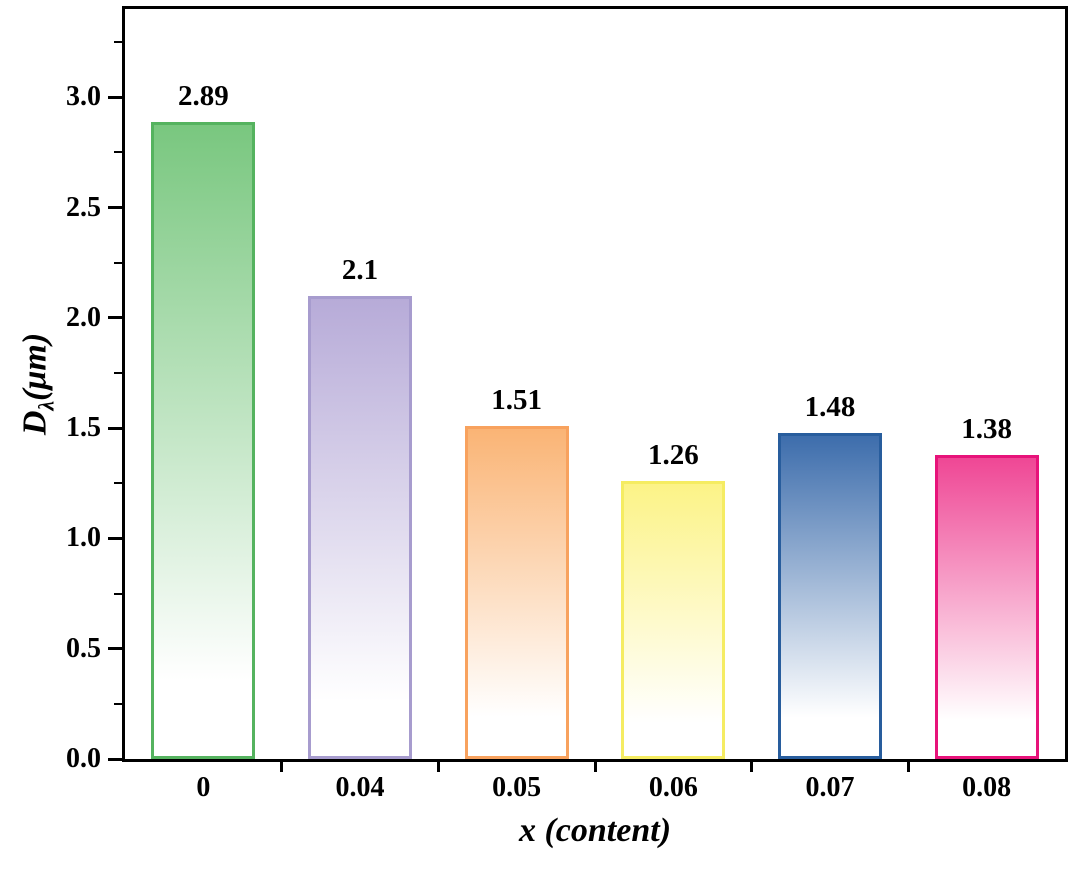 The image size is (1075, 880). What do you see at coordinates (516, 592) in the screenshot?
I see `bar-0.05` at bounding box center [516, 592].